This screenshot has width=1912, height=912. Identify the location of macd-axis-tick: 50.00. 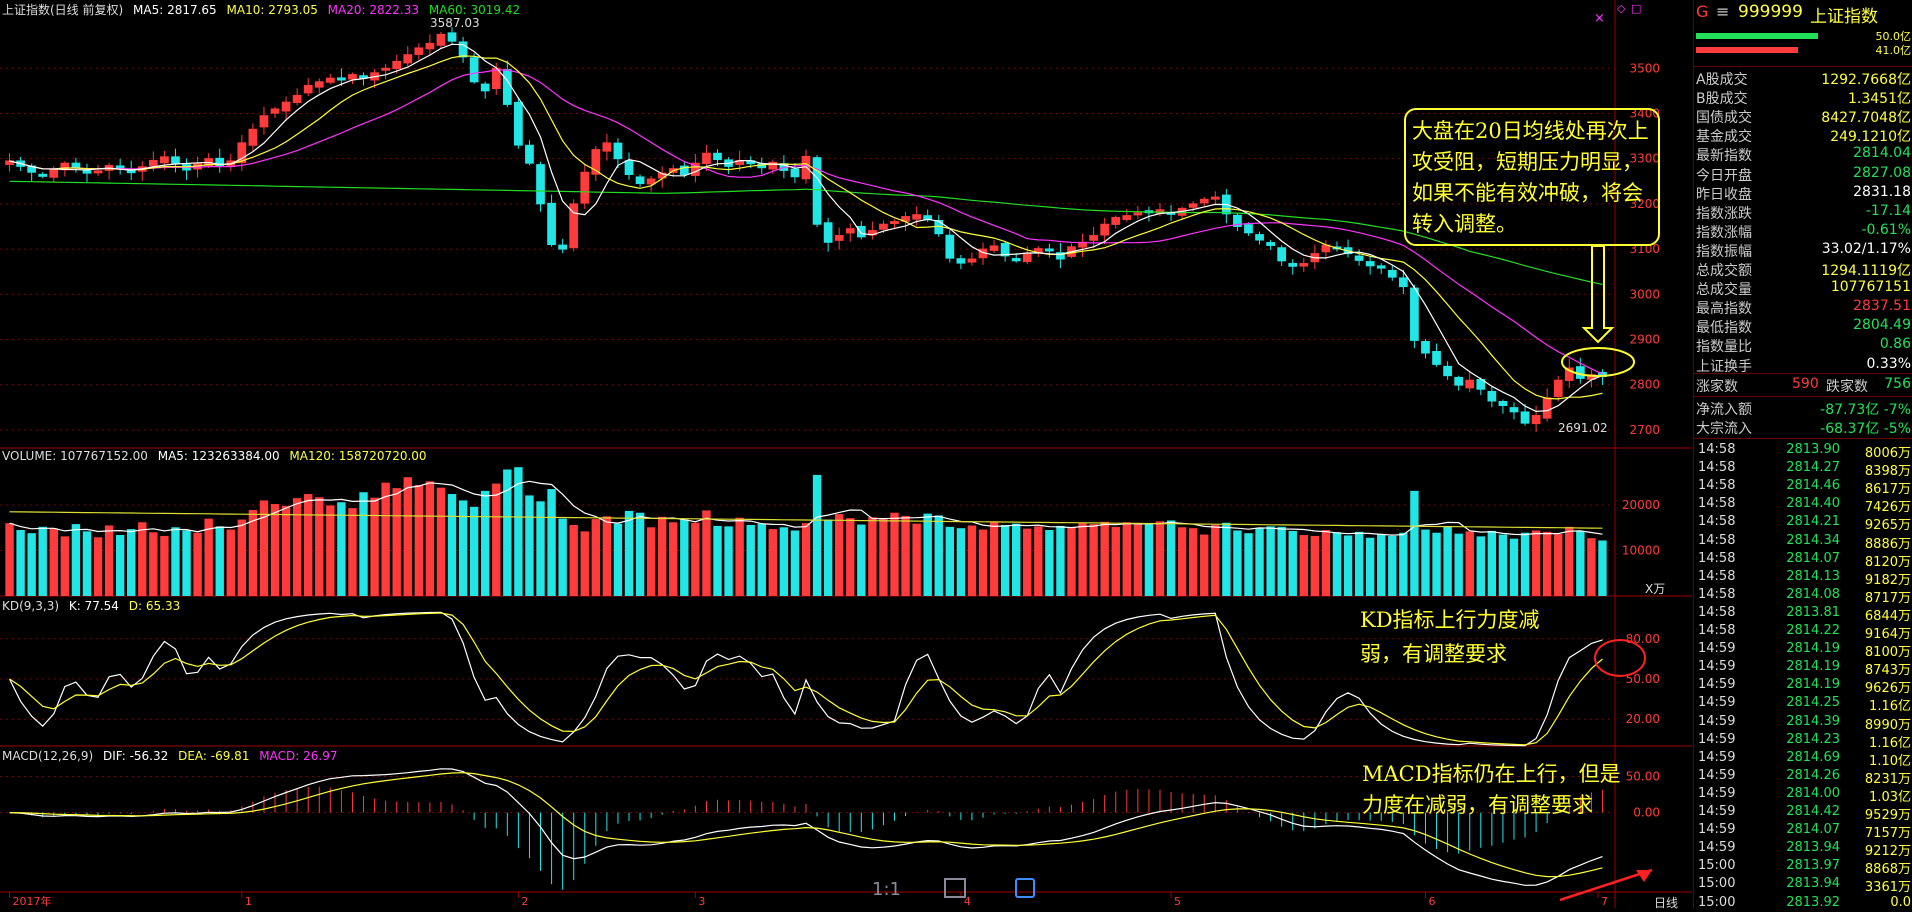
(1643, 776).